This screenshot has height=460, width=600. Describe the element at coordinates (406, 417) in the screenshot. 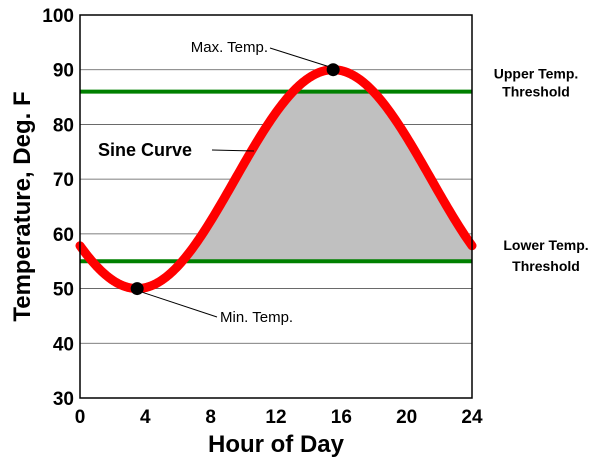

I see `x-tick-label: 20` at that location.